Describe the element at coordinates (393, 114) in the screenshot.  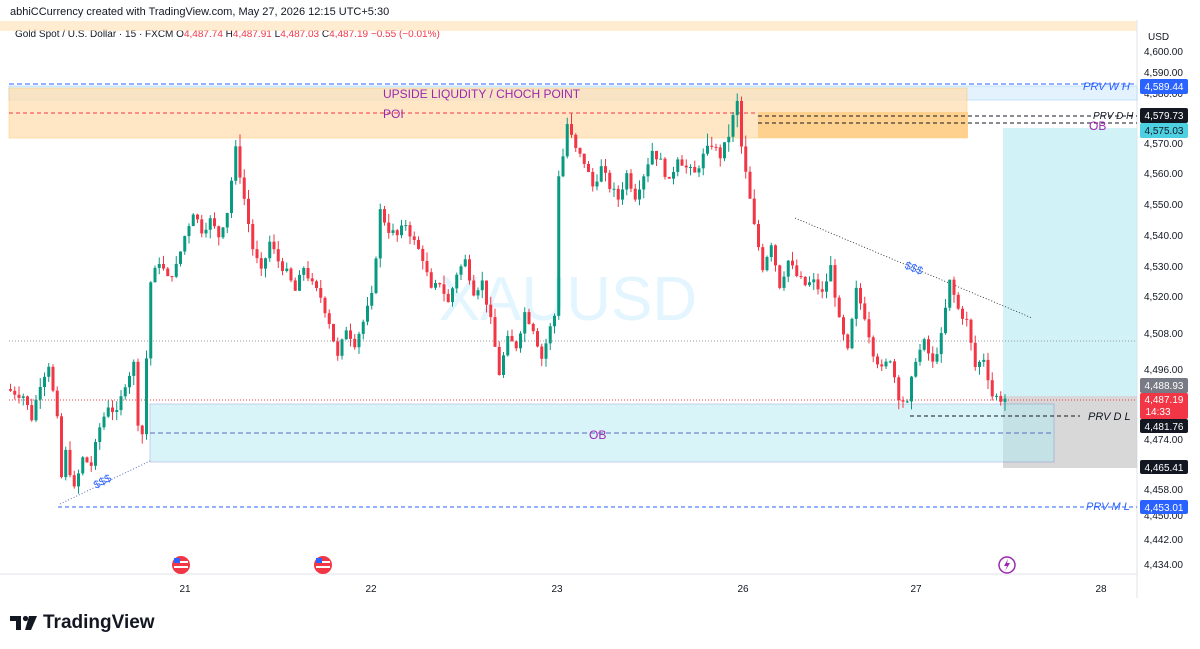
I see `poi-label: POI` at that location.